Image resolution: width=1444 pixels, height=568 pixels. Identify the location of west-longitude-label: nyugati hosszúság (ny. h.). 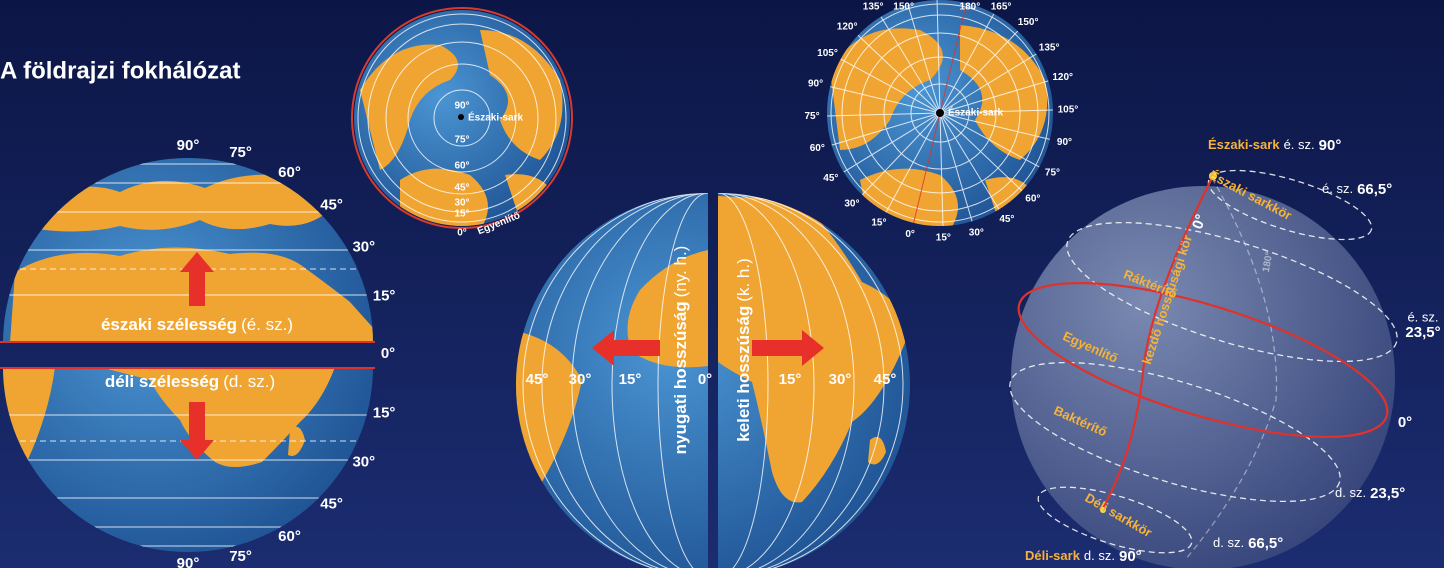
(680, 350).